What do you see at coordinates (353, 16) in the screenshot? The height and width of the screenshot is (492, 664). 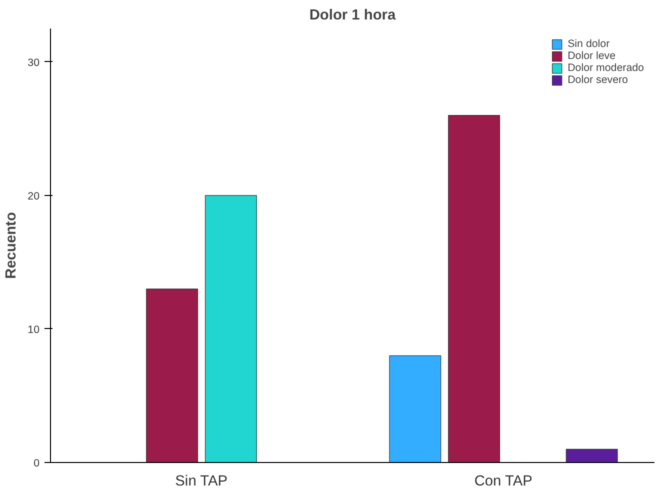 I see `chart-title: Dolor 1 hora` at bounding box center [353, 16].